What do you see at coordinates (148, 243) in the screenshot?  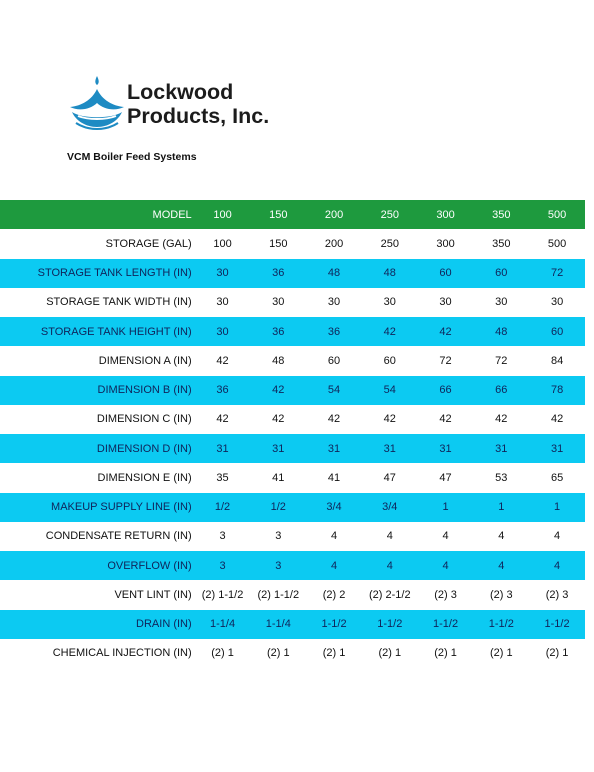 I see `row-label-cell: STORAGE (GAL)` at bounding box center [148, 243].